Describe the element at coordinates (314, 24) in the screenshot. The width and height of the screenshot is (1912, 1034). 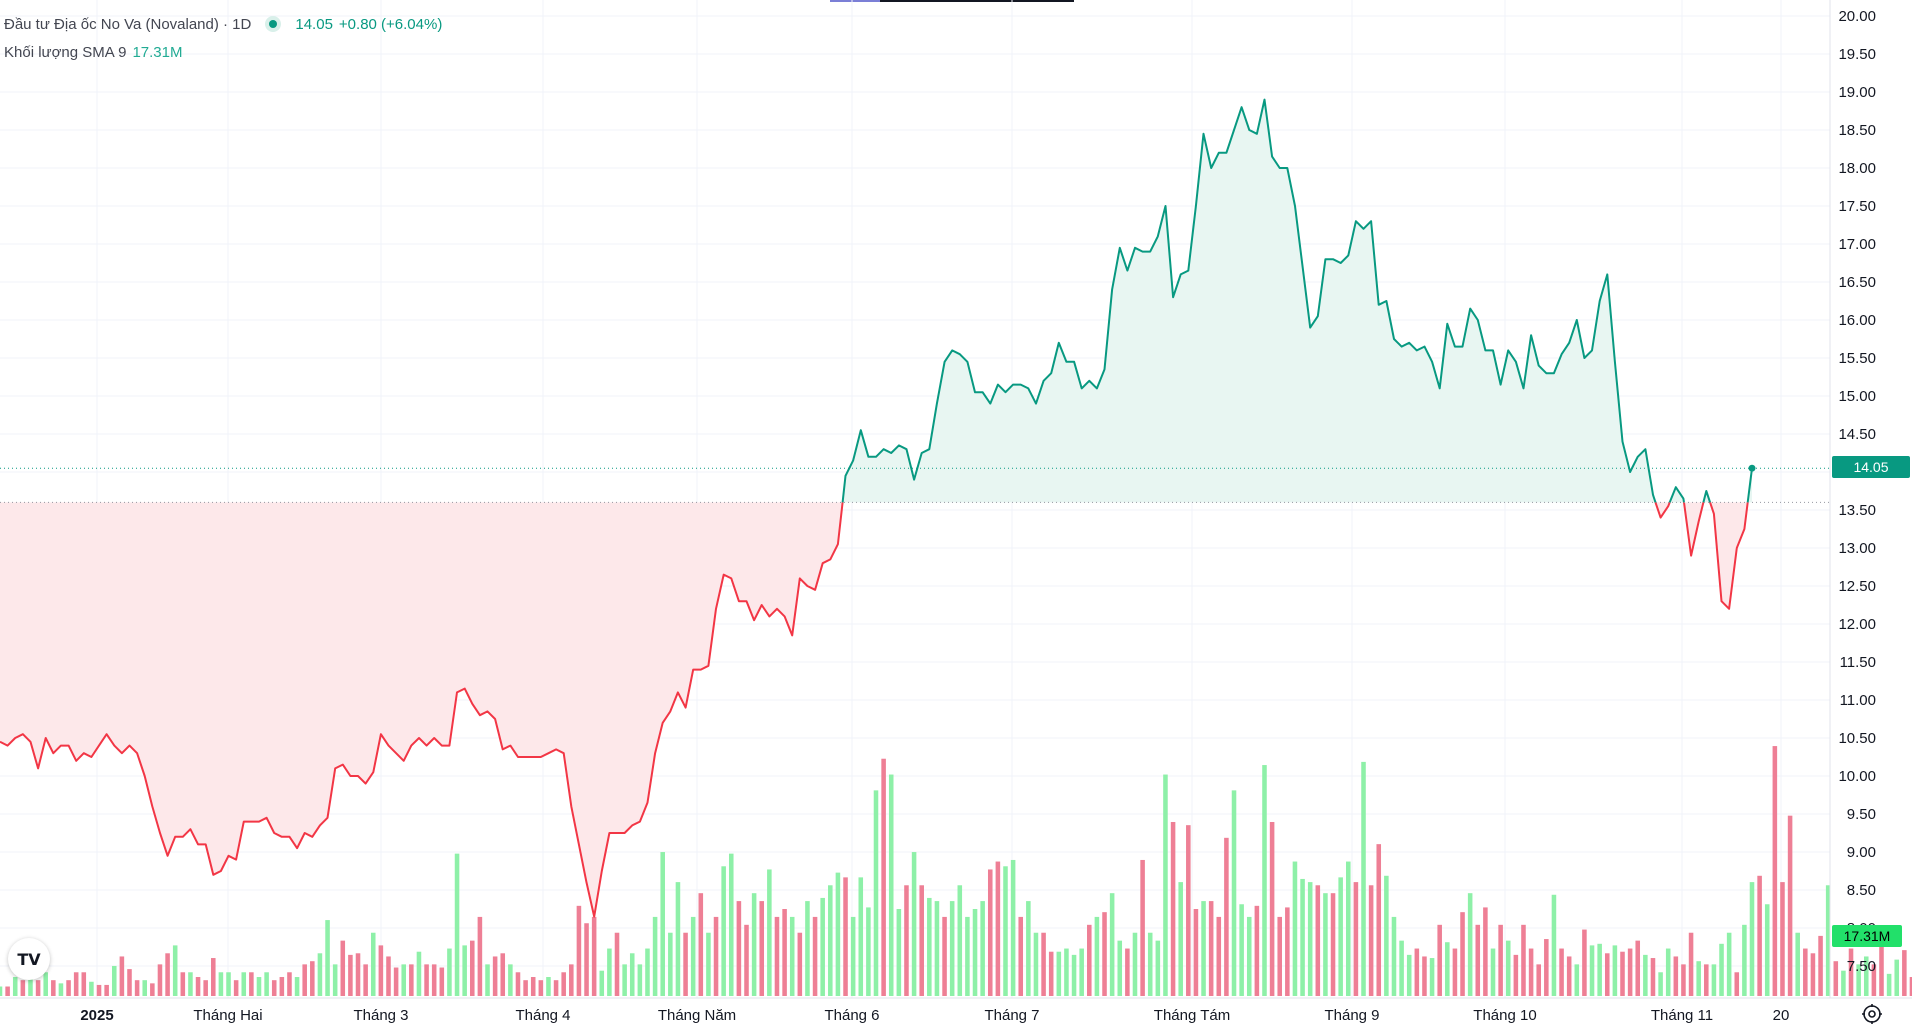
I see `legend-price: 14.05` at that location.